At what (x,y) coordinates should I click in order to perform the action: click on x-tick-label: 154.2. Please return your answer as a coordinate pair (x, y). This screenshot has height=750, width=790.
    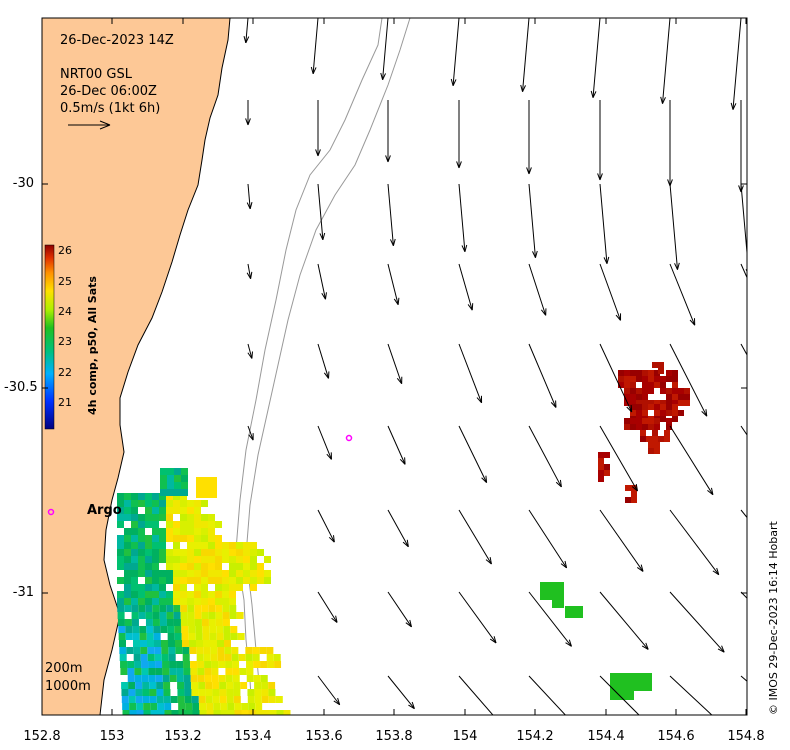
    Looking at the image, I should click on (535, 736).